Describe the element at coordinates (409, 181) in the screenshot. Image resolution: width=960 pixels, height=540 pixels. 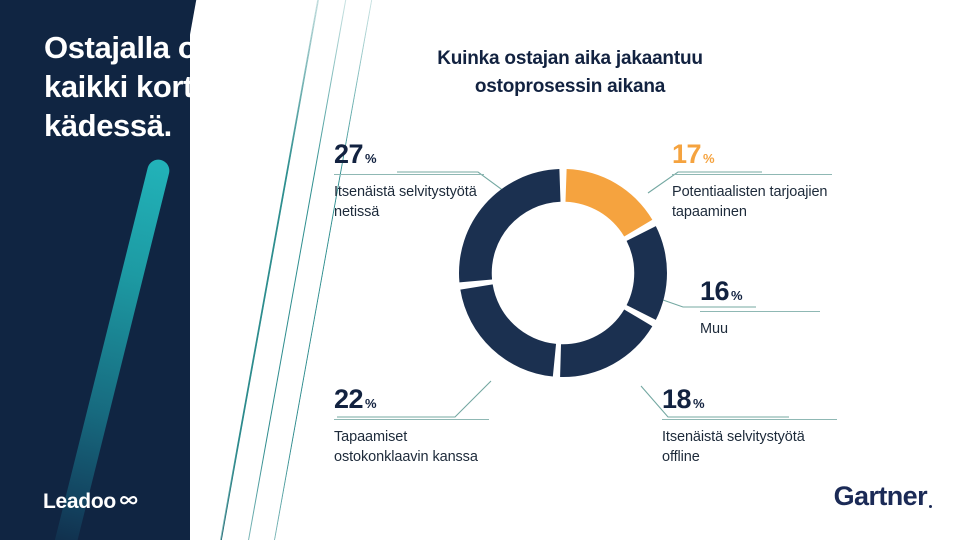
I see `callout-27: 27 % Itsenäistä selvitystyötä netissä` at that location.